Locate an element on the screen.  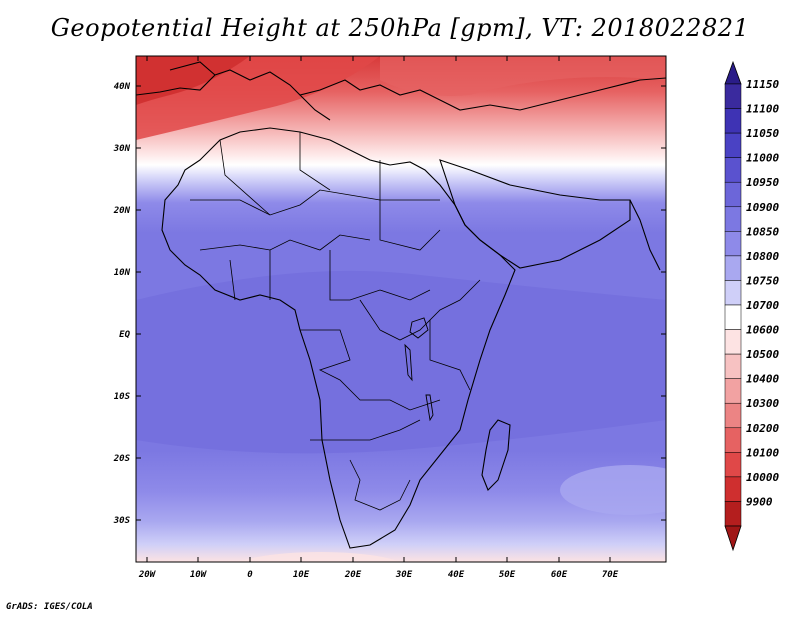
legend-label-10700: 10700 is located at coordinates (762, 305).